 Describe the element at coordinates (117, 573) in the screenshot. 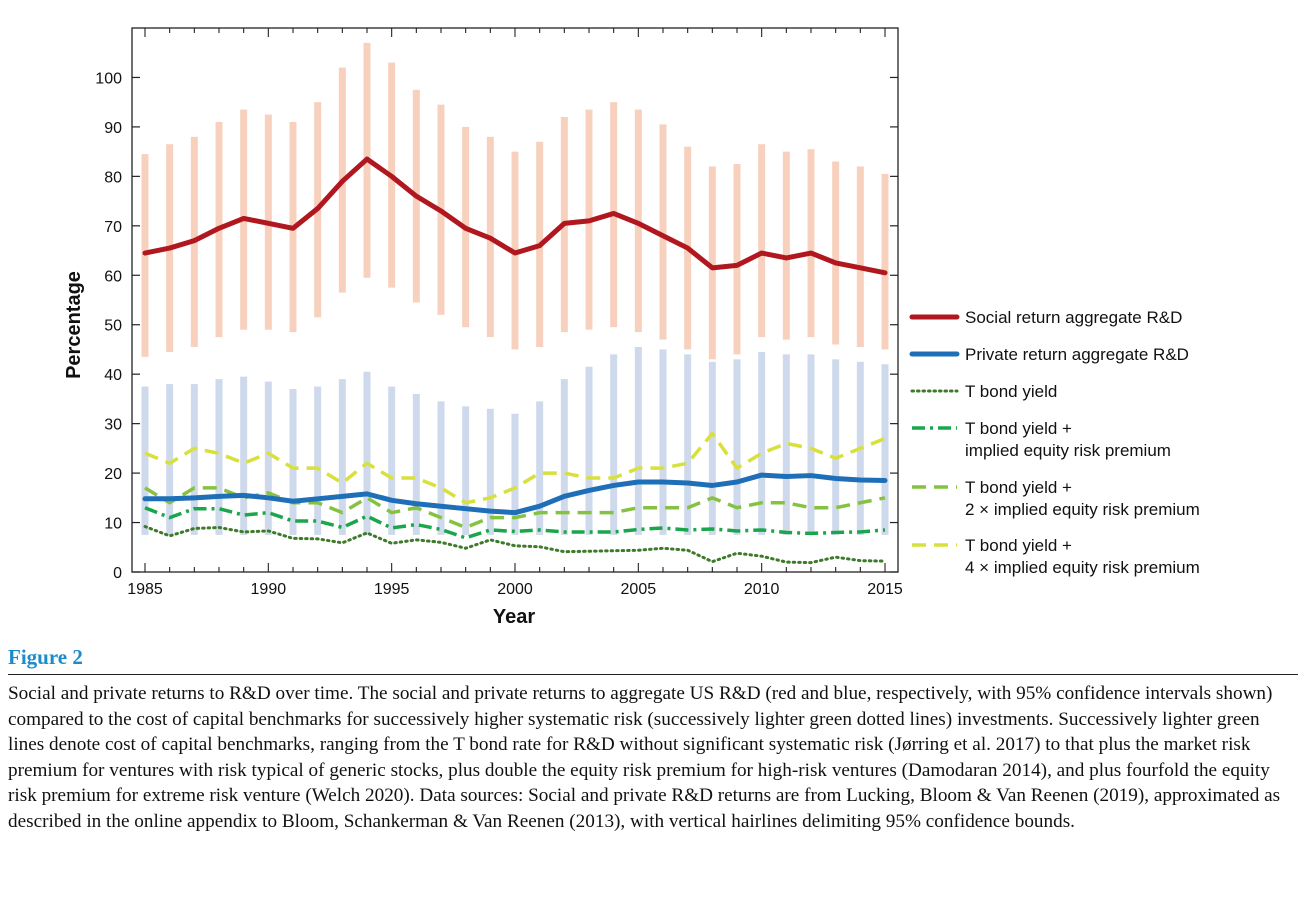

I see `y-tick-label: 0` at that location.